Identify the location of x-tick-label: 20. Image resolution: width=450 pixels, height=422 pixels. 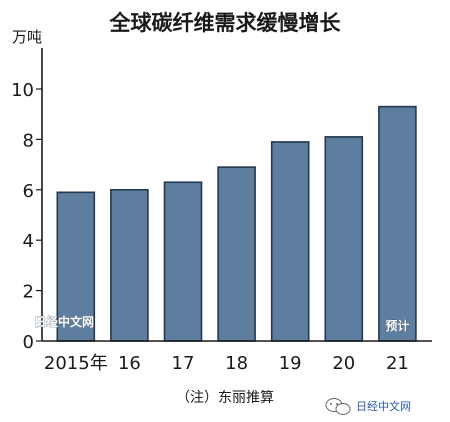
(343, 363).